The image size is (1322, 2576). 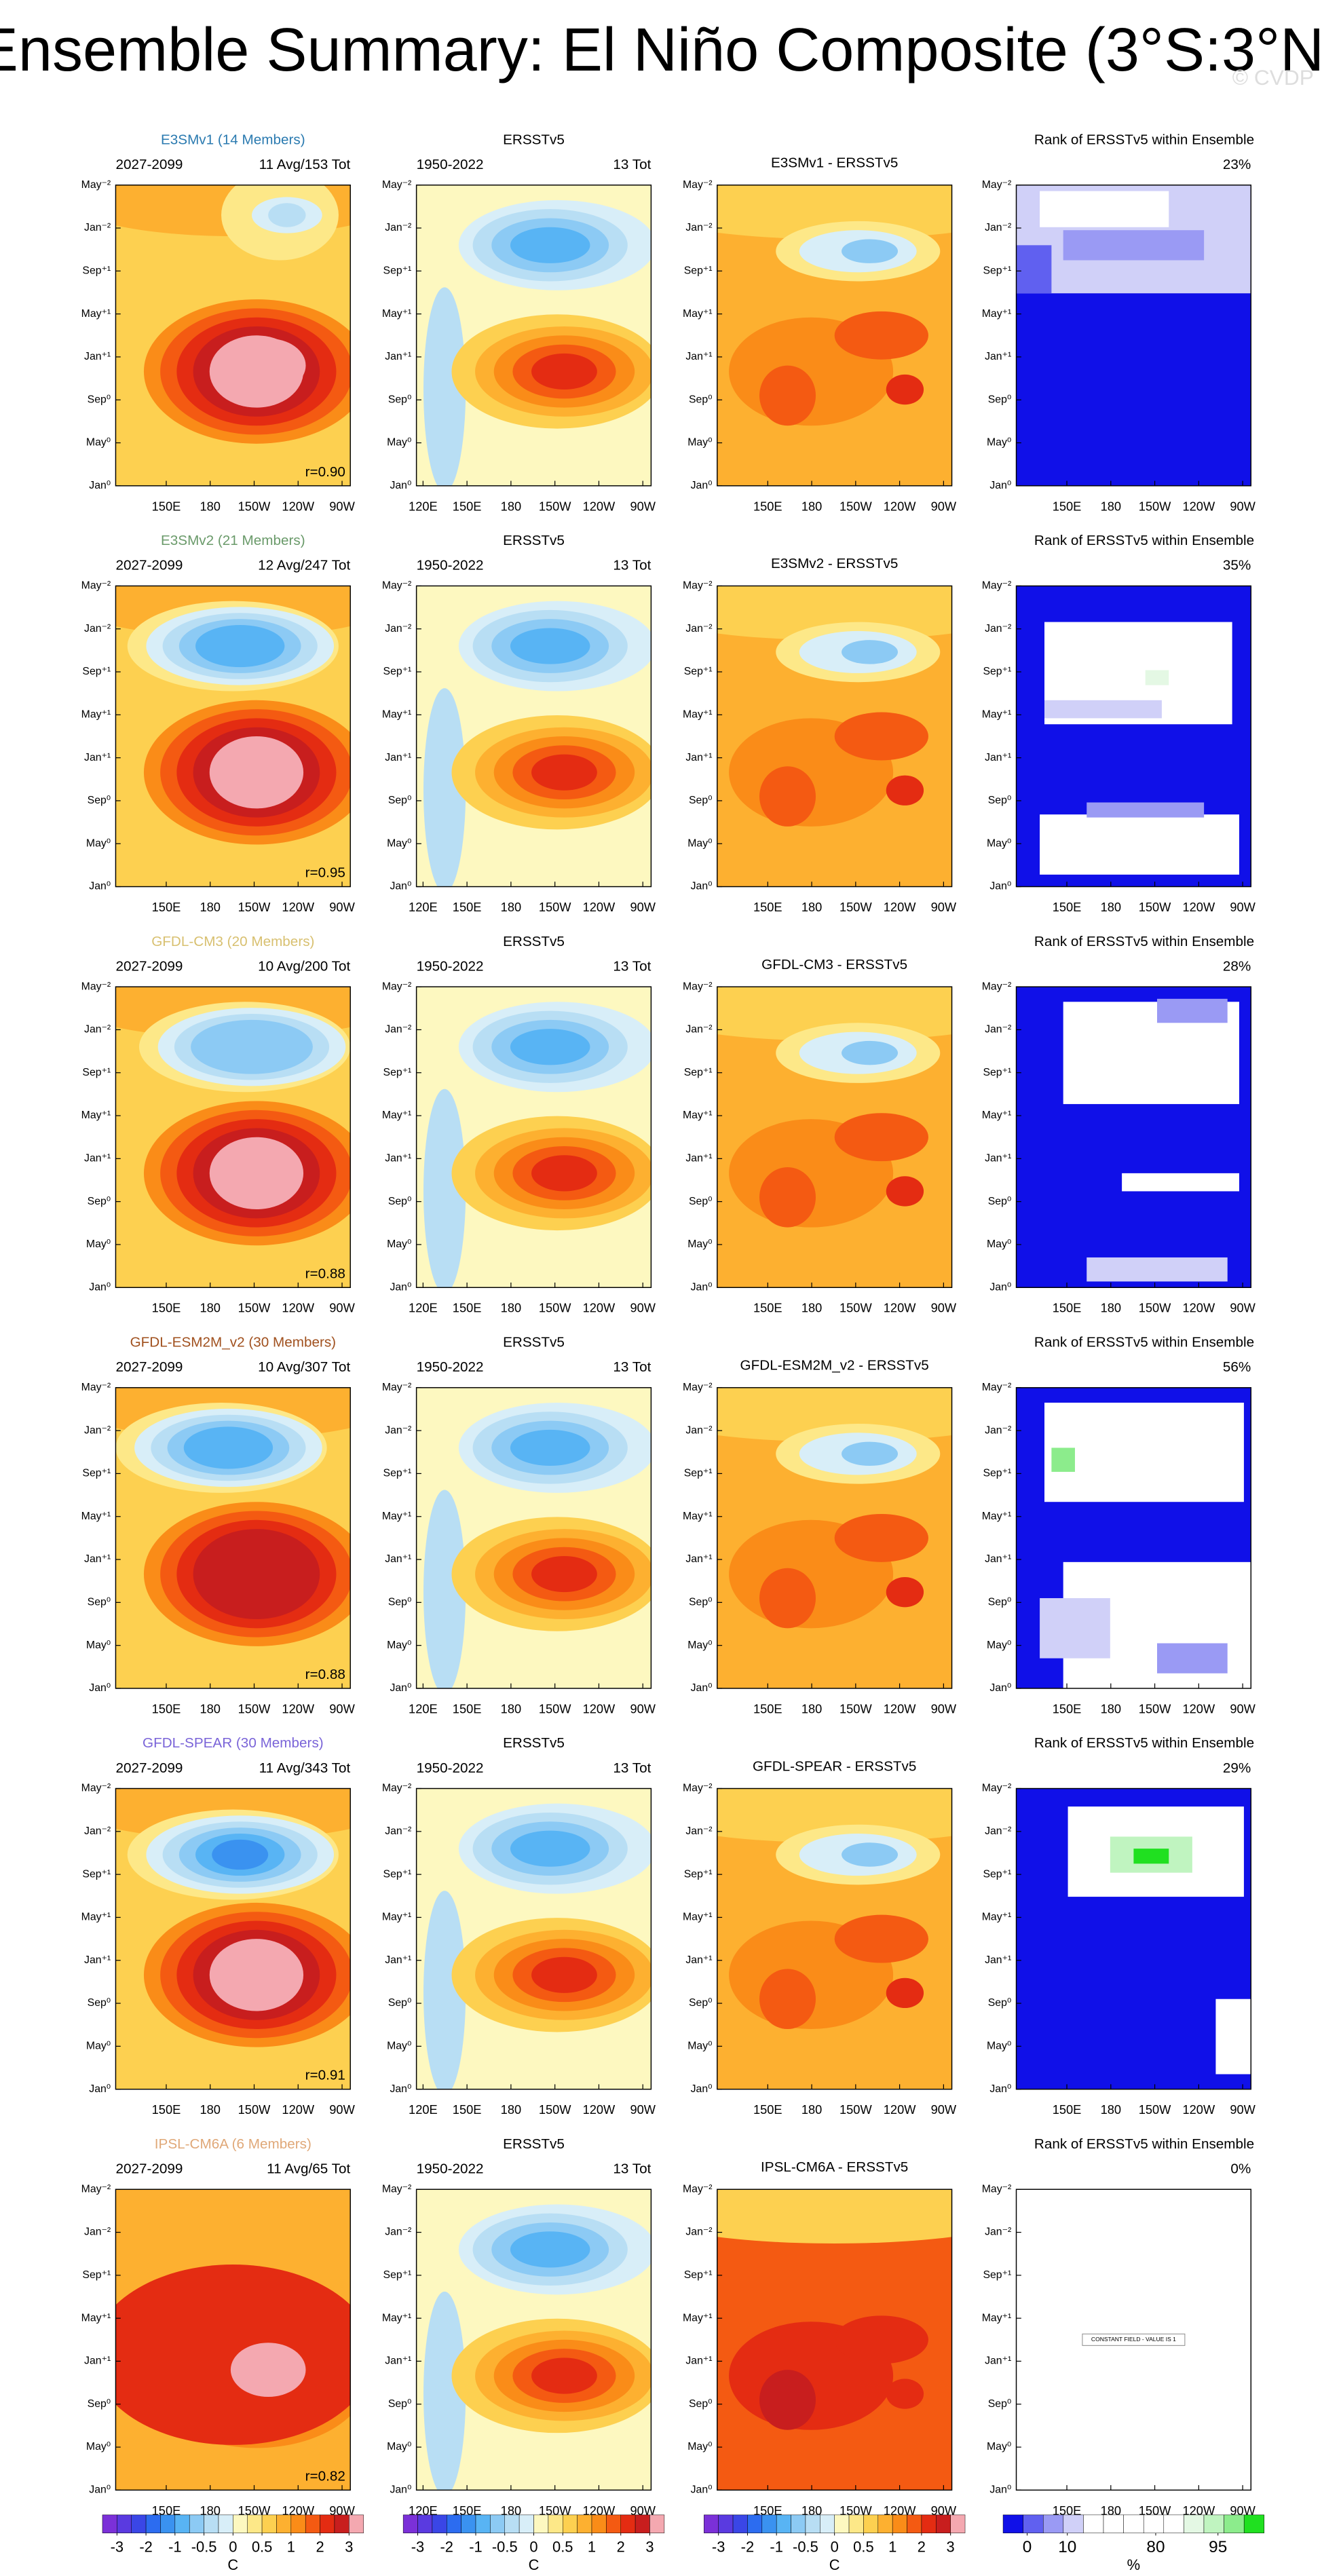 What do you see at coordinates (1103, 710) in the screenshot?
I see `rank-cell` at bounding box center [1103, 710].